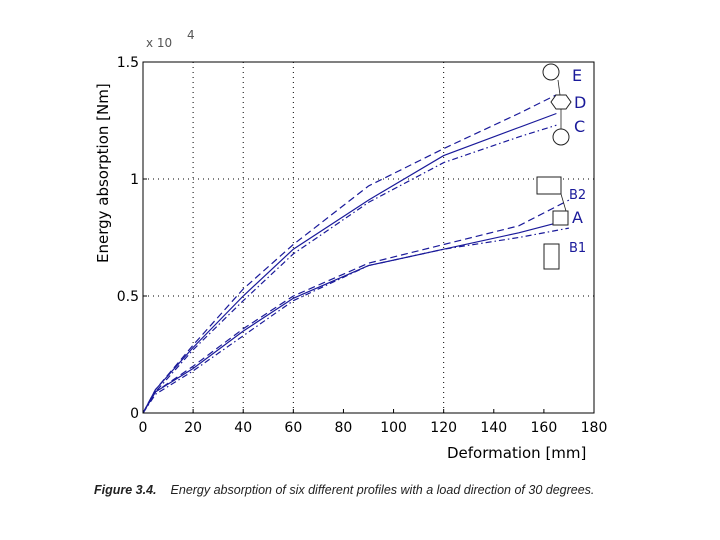 The height and width of the screenshot is (540, 720). I want to click on x-tick-label: 80, so click(344, 428).